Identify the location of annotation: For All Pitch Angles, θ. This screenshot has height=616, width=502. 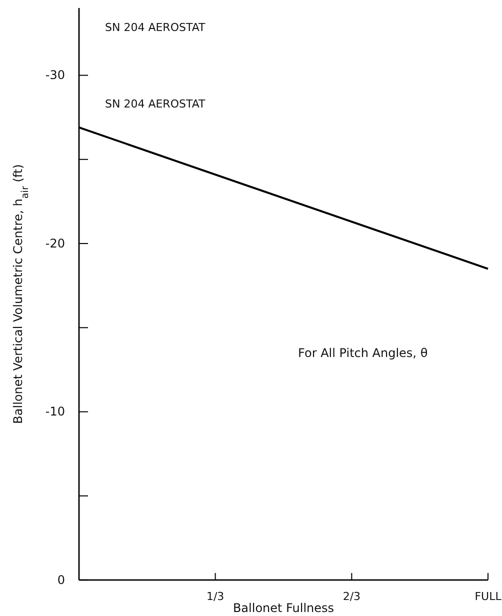
(363, 353).